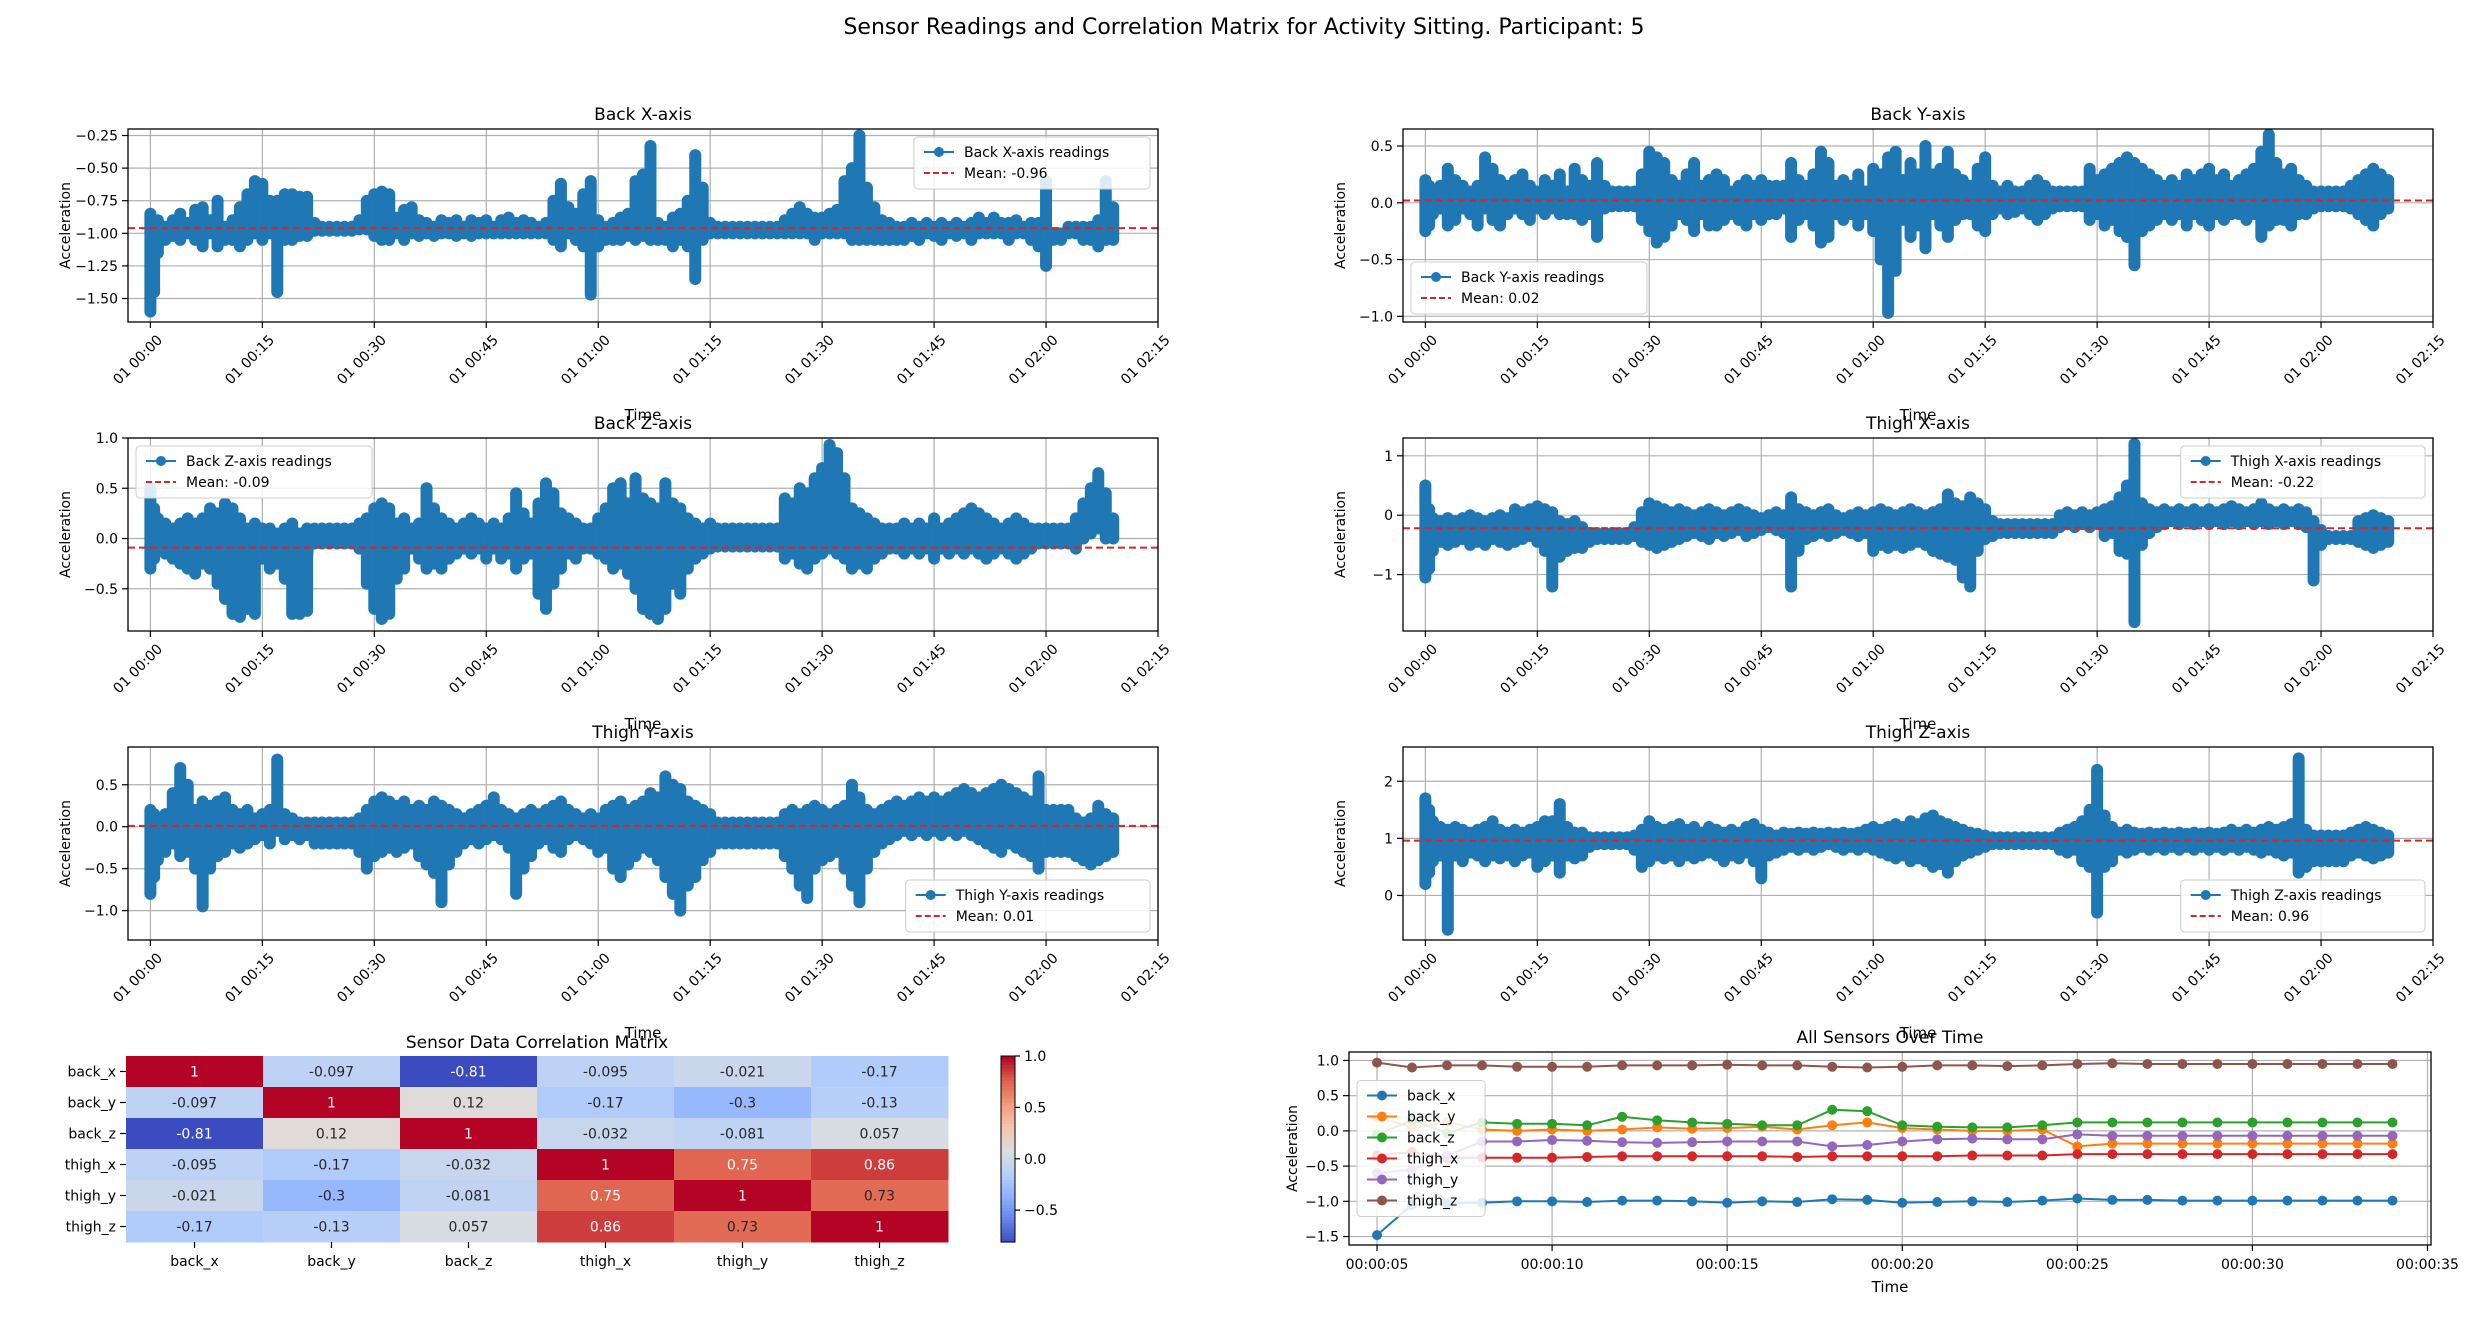 The width and height of the screenshot is (2488, 1322). What do you see at coordinates (96, 169) in the screenshot?
I see `y-tick-label: −0.50` at bounding box center [96, 169].